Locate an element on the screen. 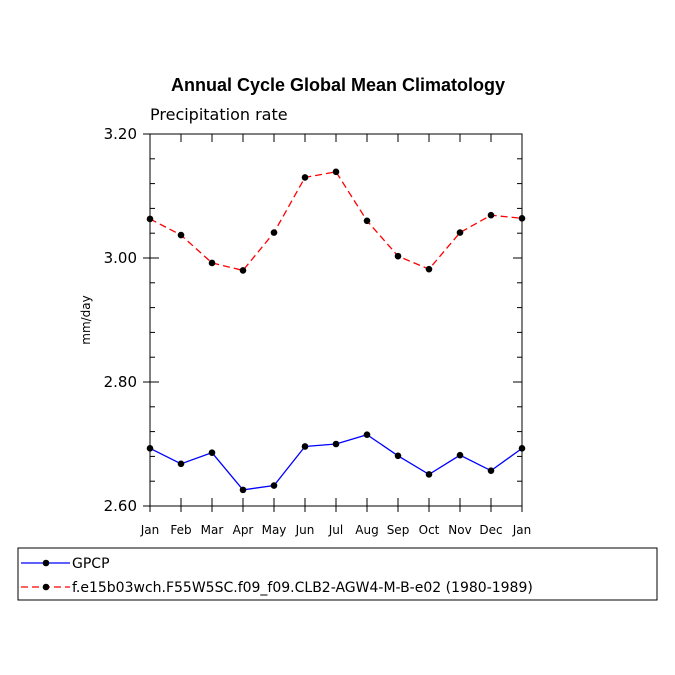 Image resolution: width=675 pixels, height=675 pixels. chart-subtitle: Precipitation rate is located at coordinates (219, 114).